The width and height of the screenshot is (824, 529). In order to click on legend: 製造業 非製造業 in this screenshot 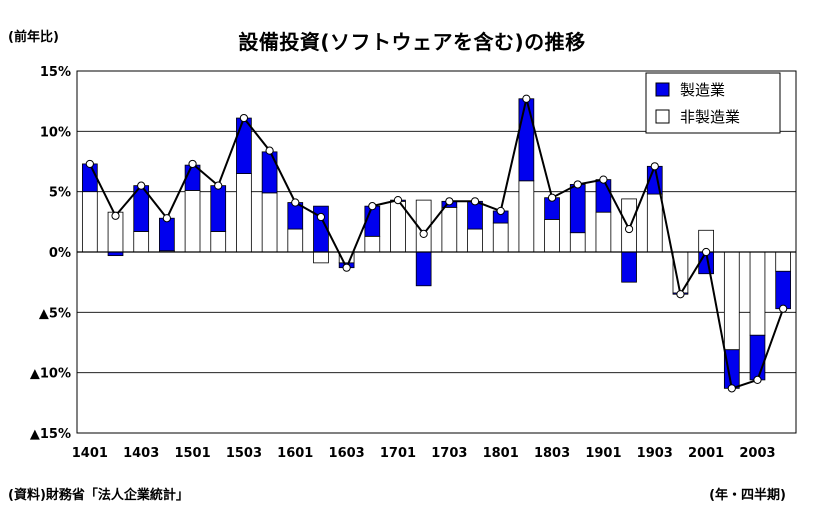, I will do `click(713, 103)`.